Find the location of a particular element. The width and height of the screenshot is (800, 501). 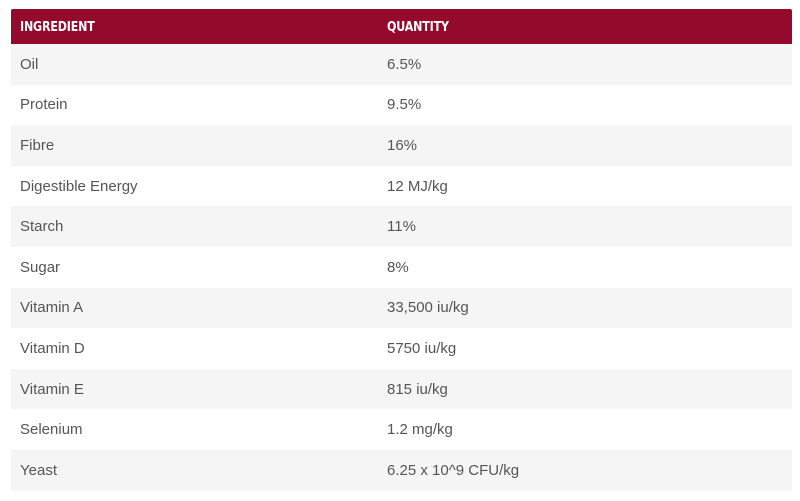

ingredient-cell: Vitamin E is located at coordinates (52, 389).